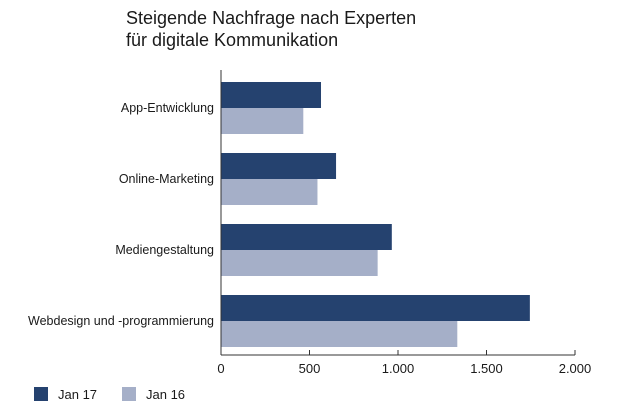 Image resolution: width=630 pixels, height=412 pixels. What do you see at coordinates (398, 368) in the screenshot?
I see `x-tick-label-2: 1.000` at bounding box center [398, 368].